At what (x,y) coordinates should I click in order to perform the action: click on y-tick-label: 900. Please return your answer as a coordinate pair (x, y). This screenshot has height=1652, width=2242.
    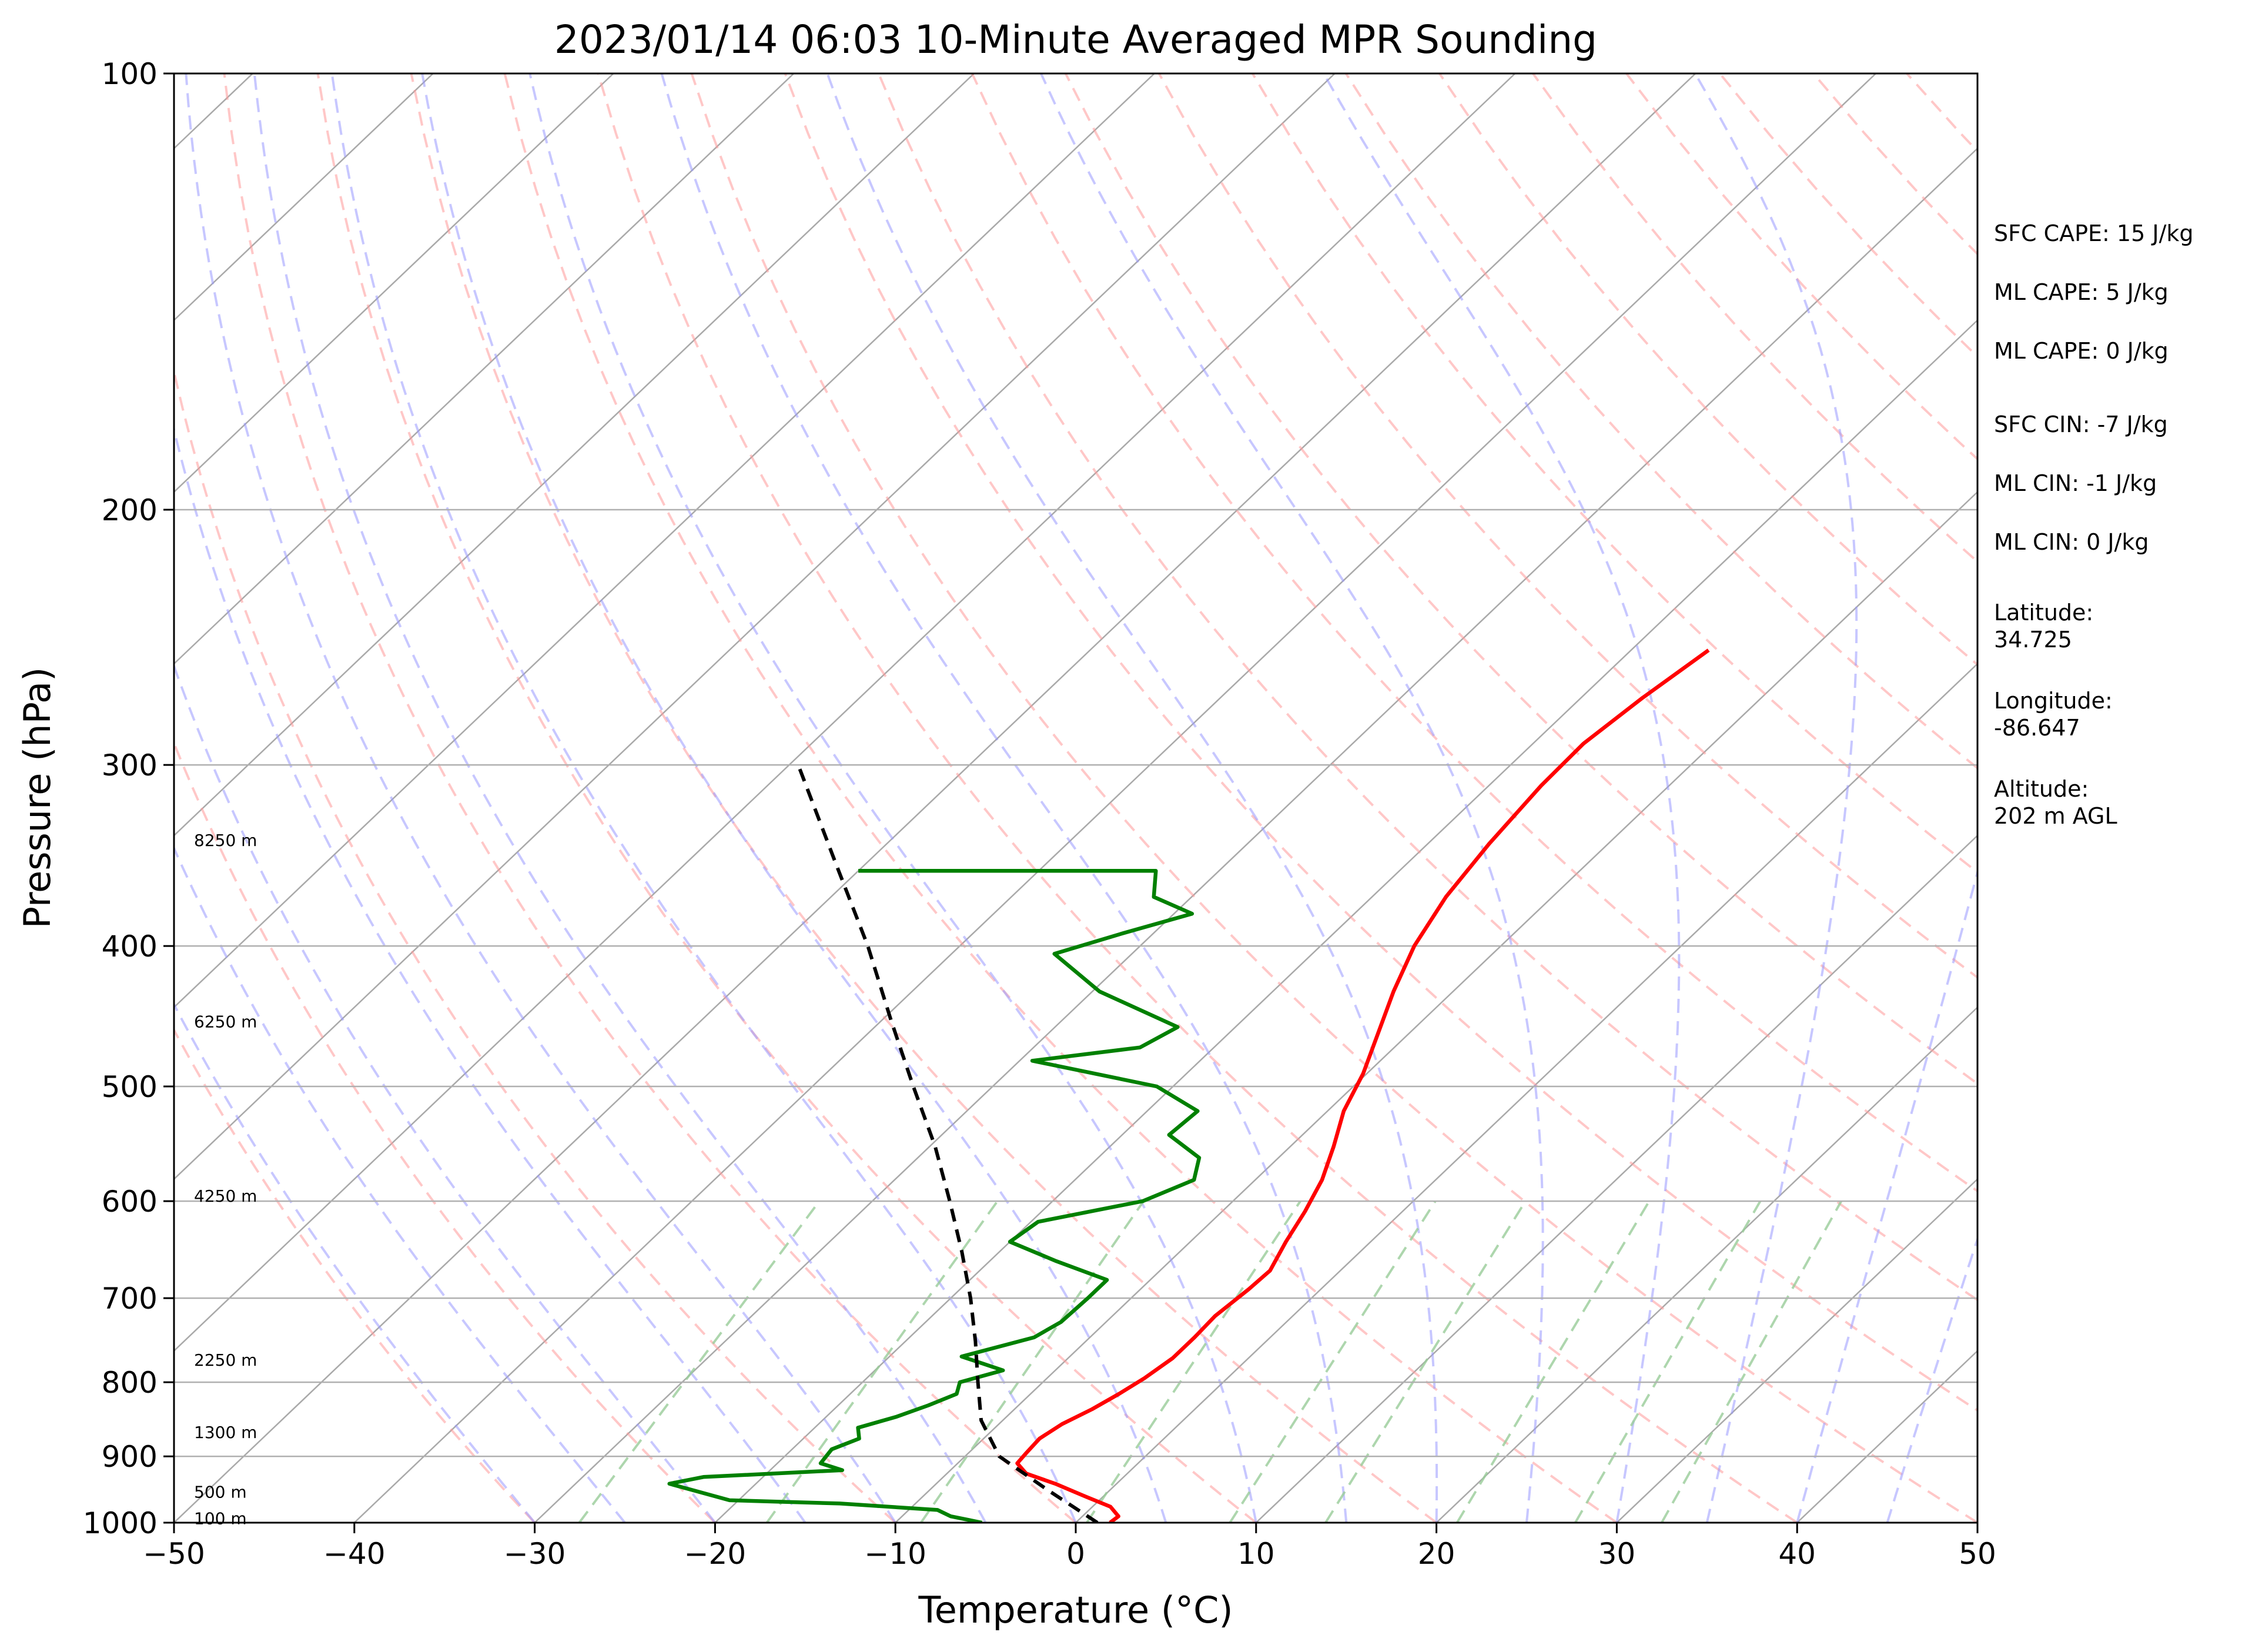
    Looking at the image, I should click on (130, 1457).